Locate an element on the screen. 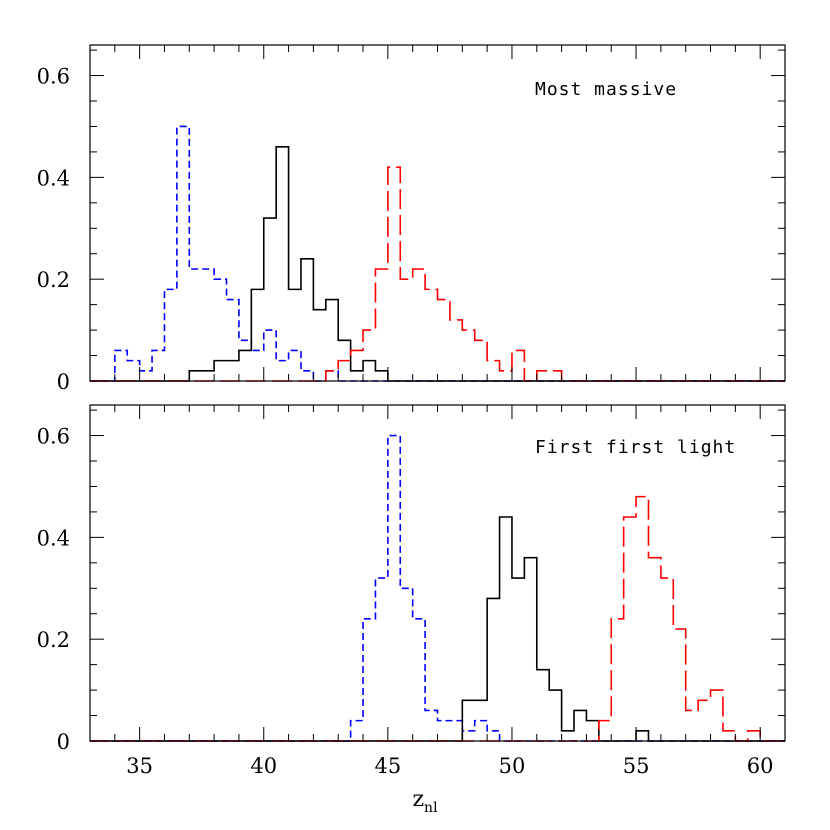 The width and height of the screenshot is (830, 830). x-tick-label: 40 is located at coordinates (263, 766).